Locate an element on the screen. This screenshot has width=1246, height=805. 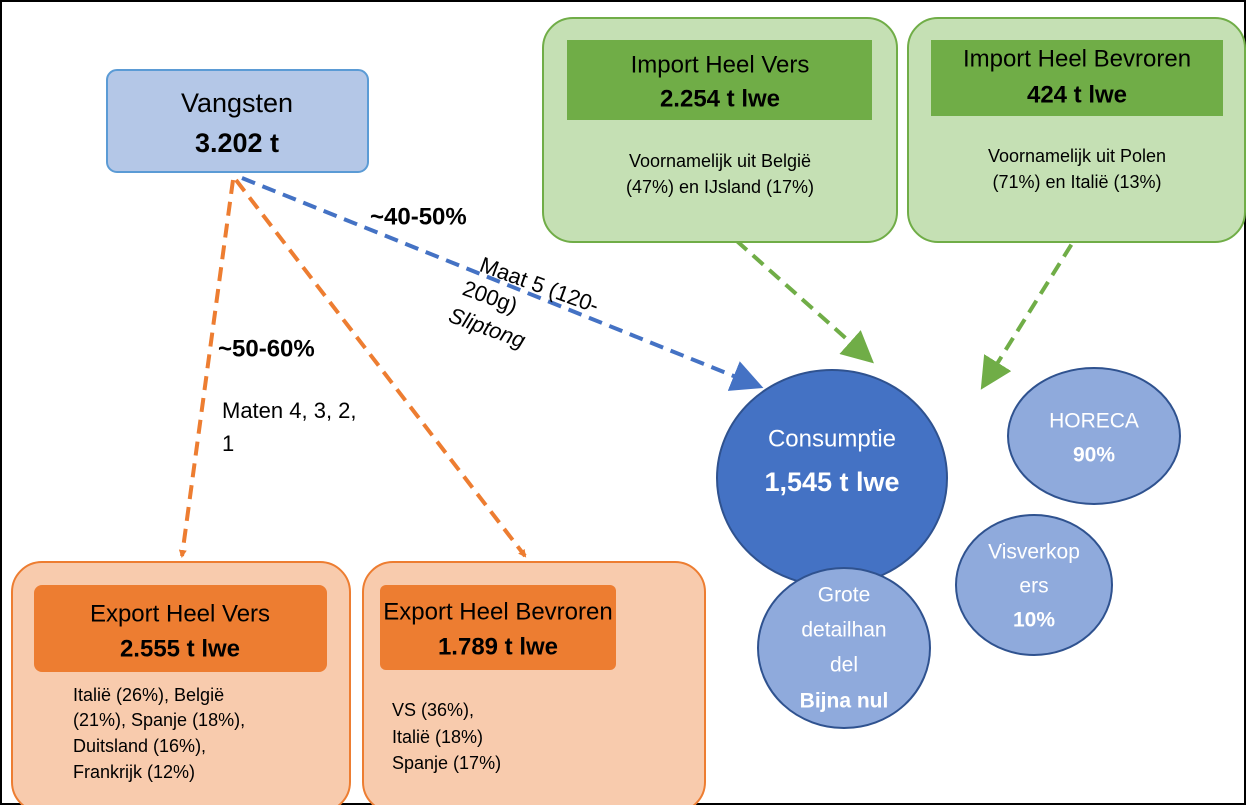
node-box is located at coordinates (237, 121).